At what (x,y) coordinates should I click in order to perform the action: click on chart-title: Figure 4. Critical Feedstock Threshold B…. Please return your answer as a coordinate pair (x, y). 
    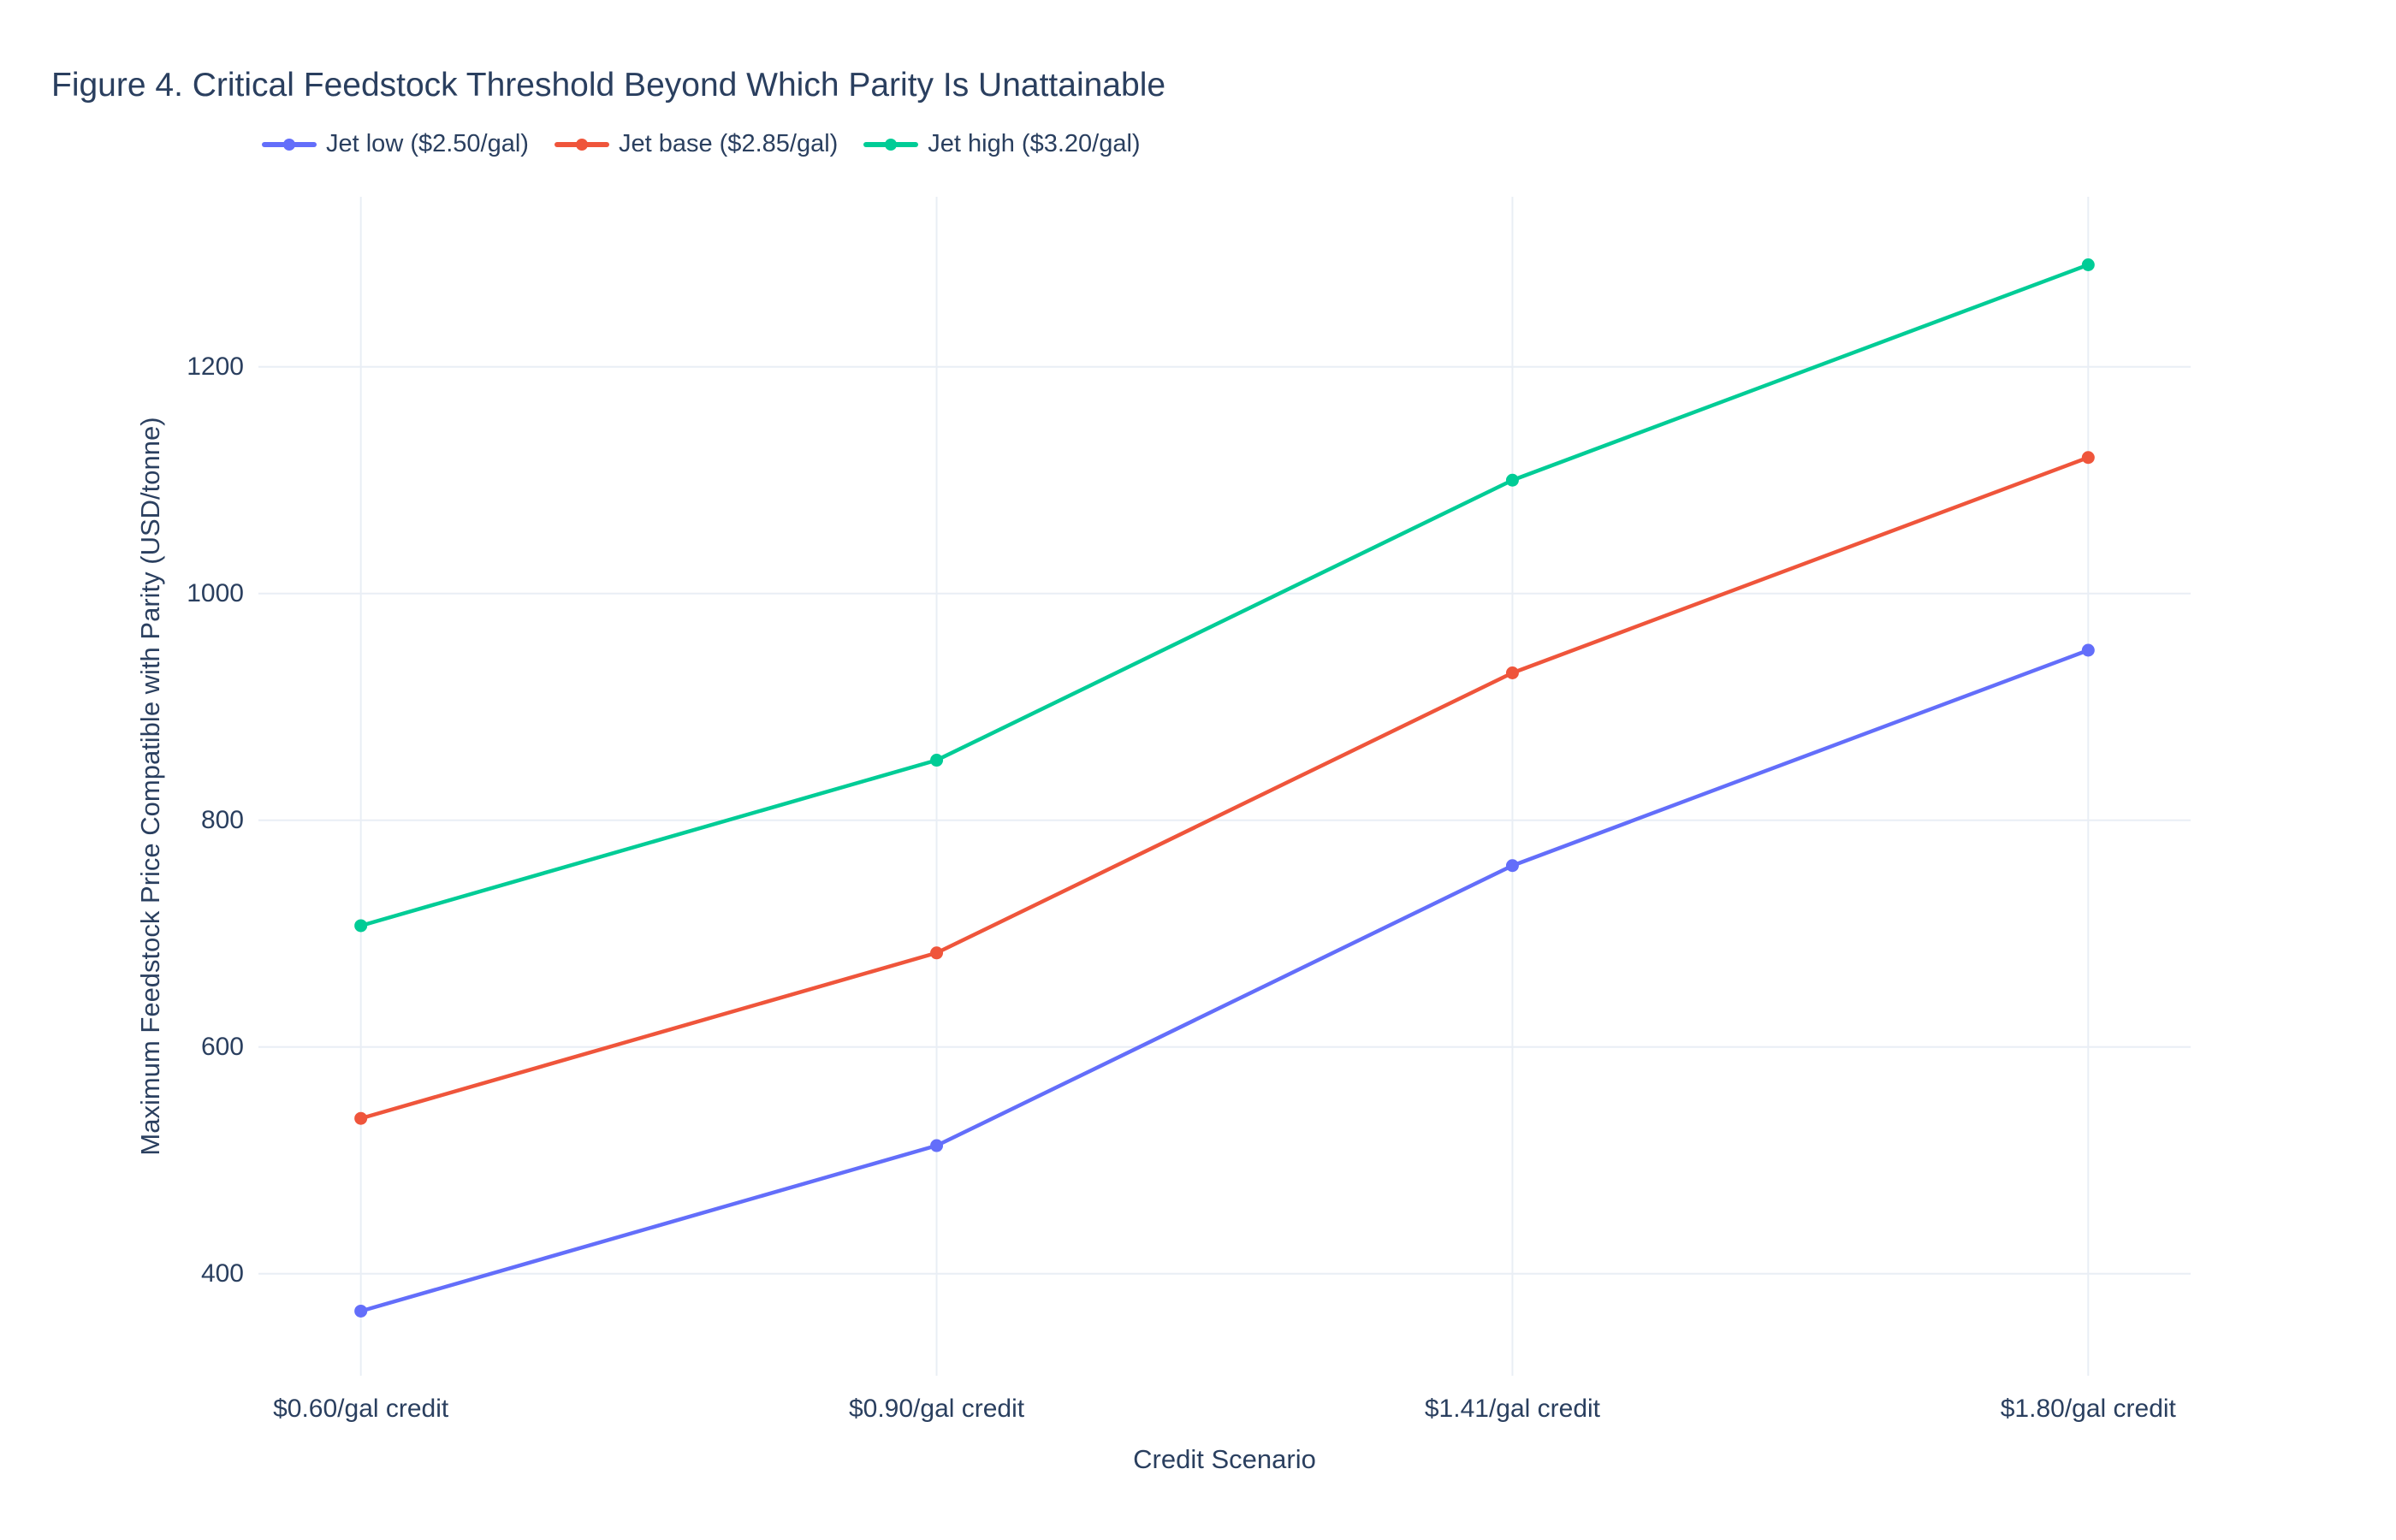
    Looking at the image, I should click on (608, 85).